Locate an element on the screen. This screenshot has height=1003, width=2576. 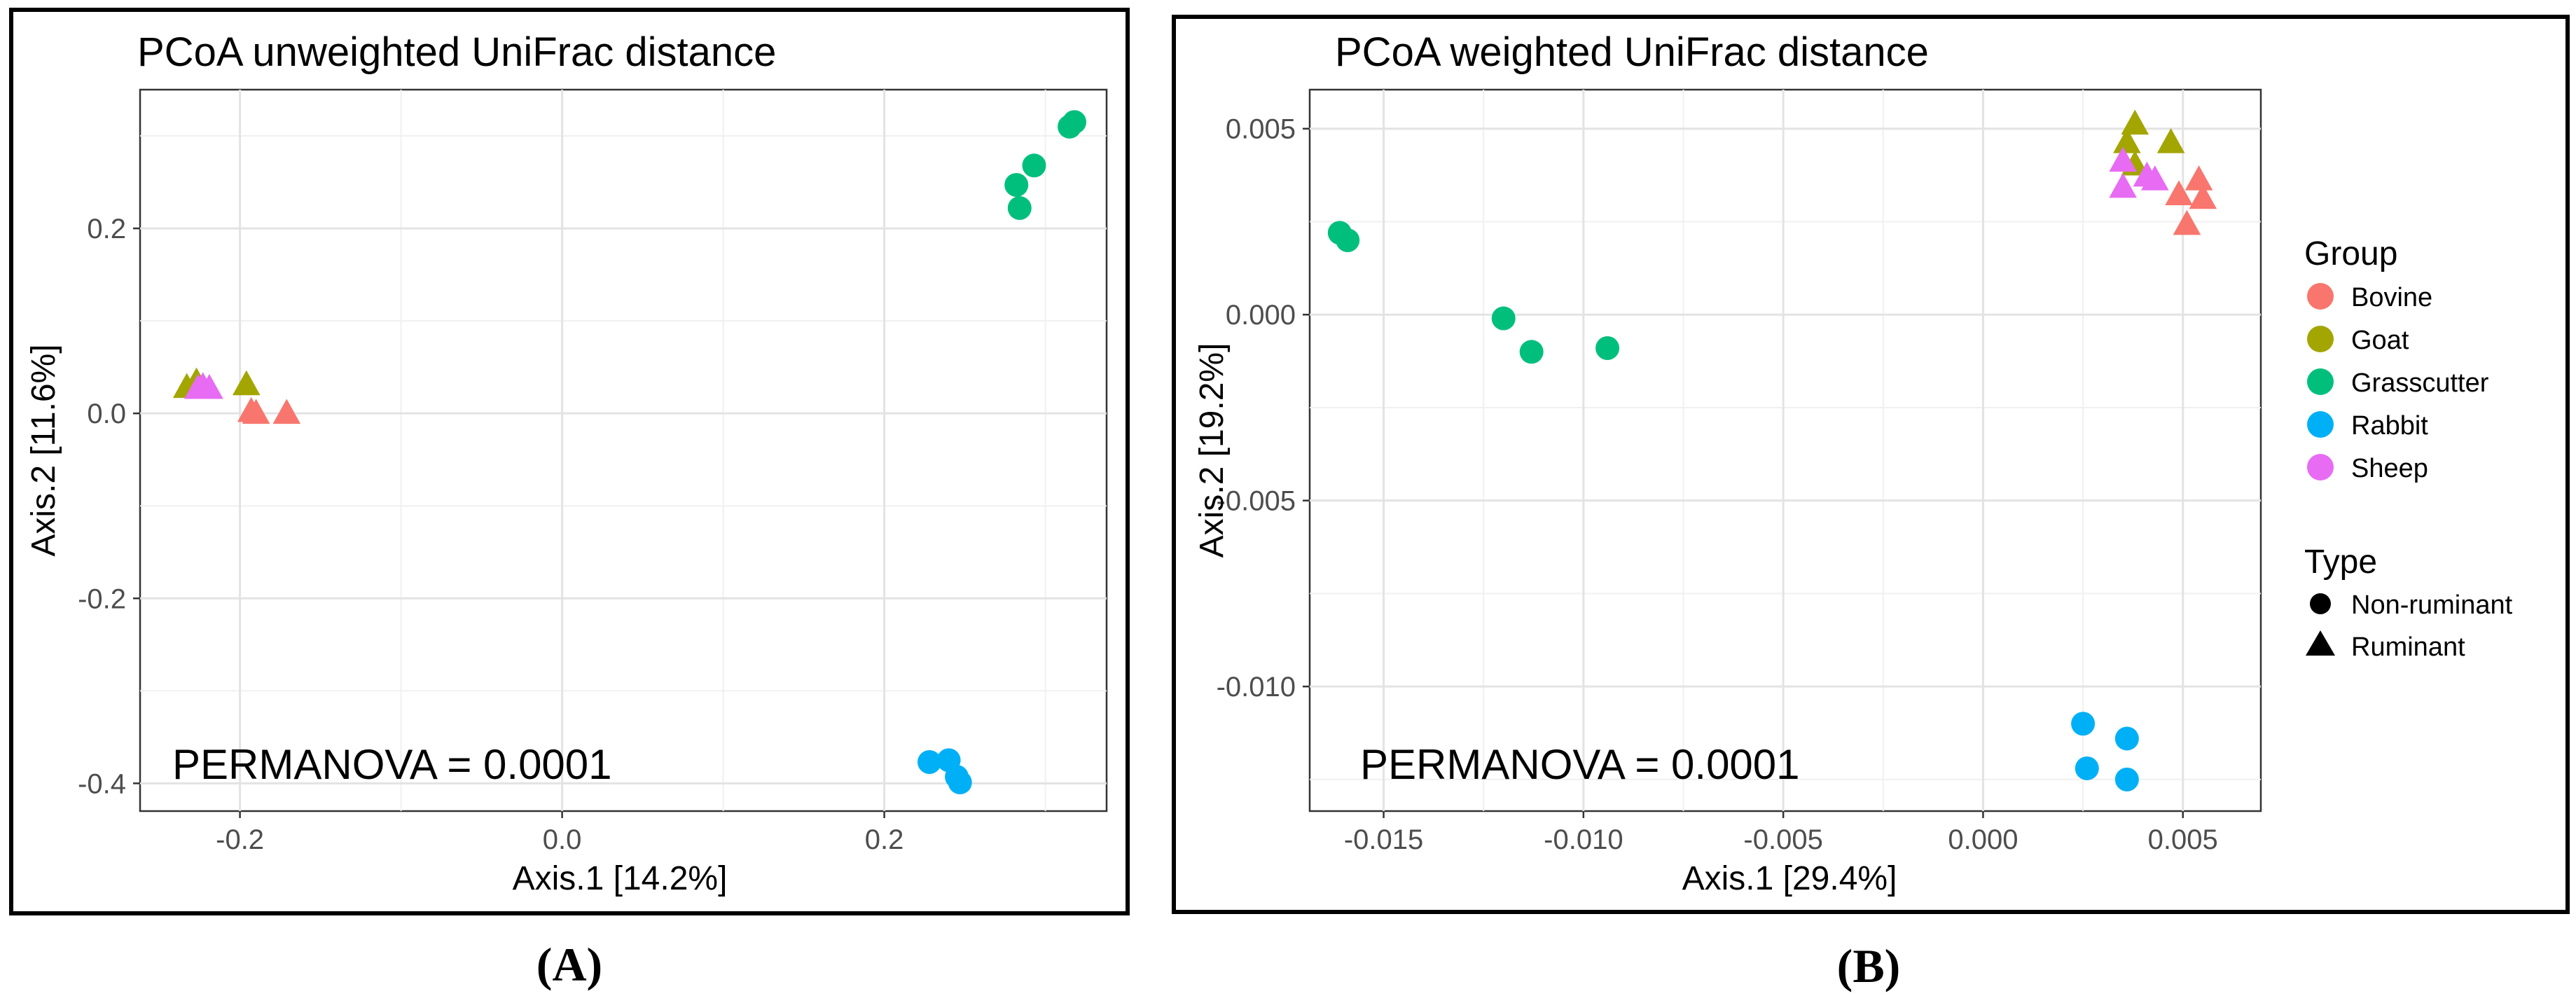
chart-b-y-tick-label-3: 0.005 is located at coordinates (1261, 129).